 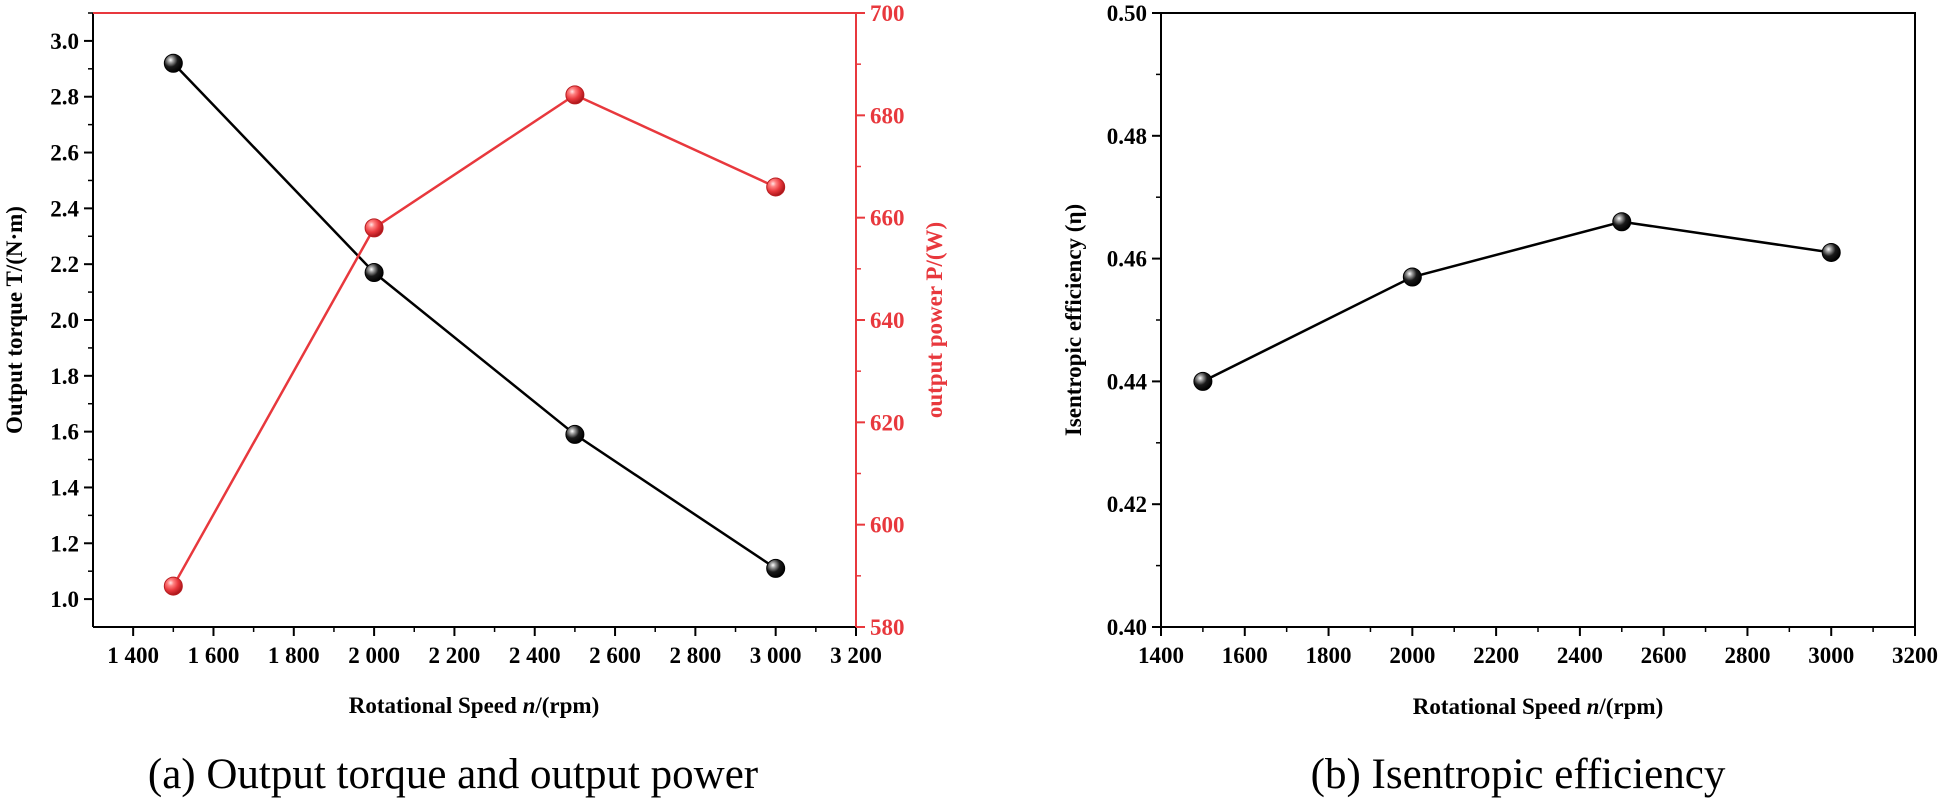 What do you see at coordinates (1329, 655) in the screenshot?
I see `chart-b-x-tick-label: 1800` at bounding box center [1329, 655].